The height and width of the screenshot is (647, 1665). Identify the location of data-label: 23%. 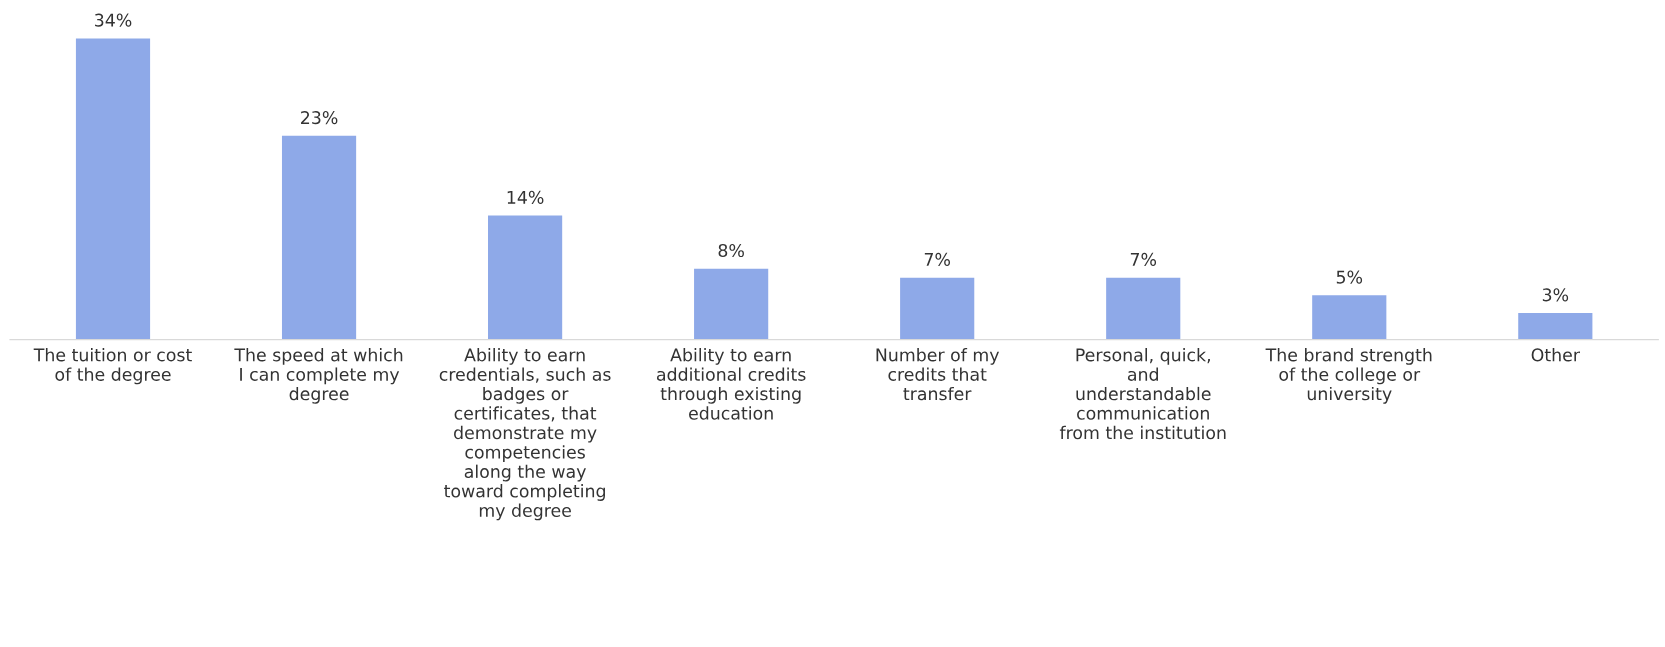
(319, 118).